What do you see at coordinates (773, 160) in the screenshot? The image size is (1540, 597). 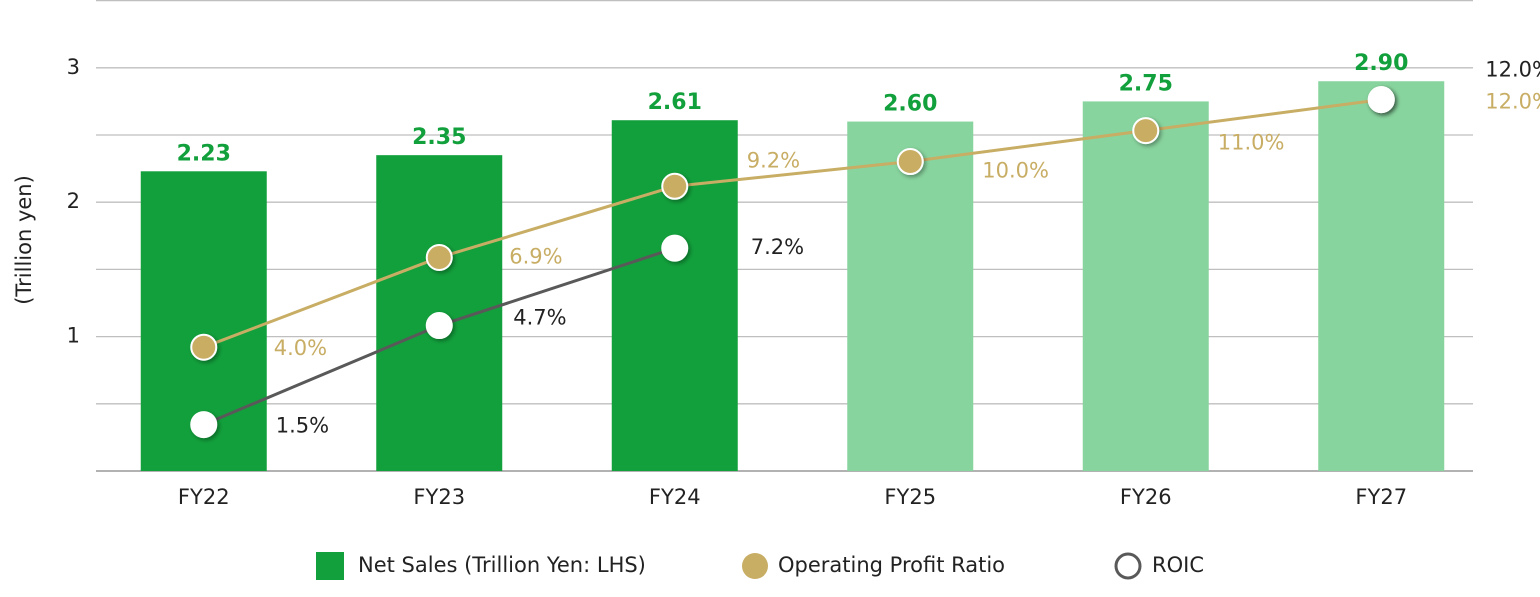 I see `opr-label: 9.2%` at bounding box center [773, 160].